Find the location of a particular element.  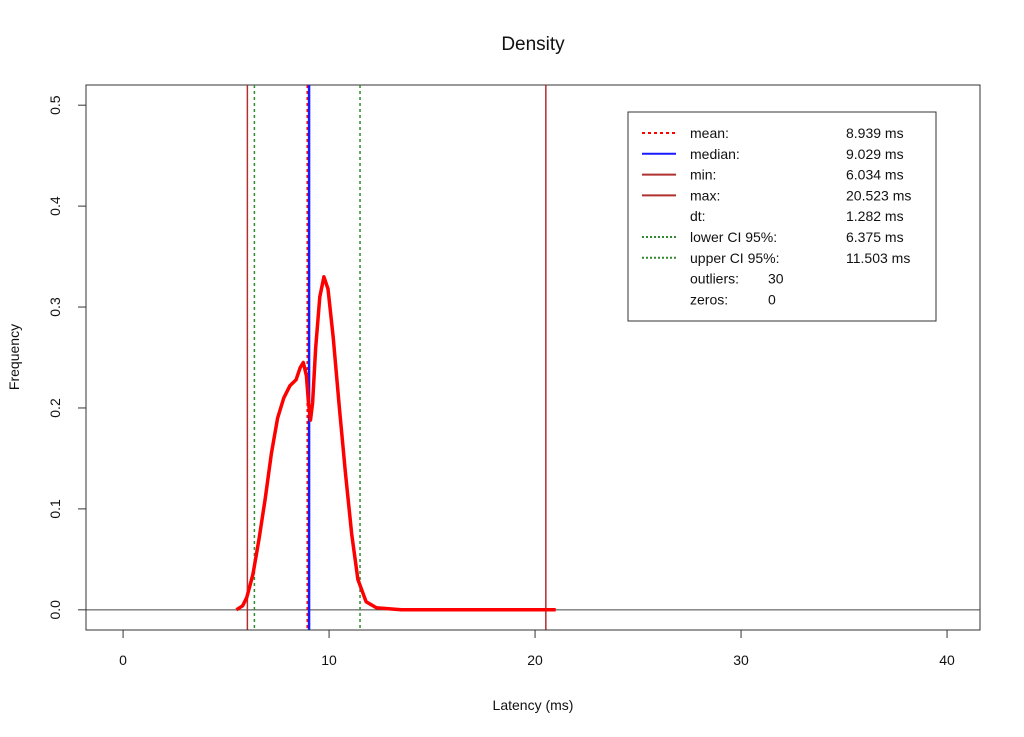

legend-entry: zeros: 0 is located at coordinates (733, 299).